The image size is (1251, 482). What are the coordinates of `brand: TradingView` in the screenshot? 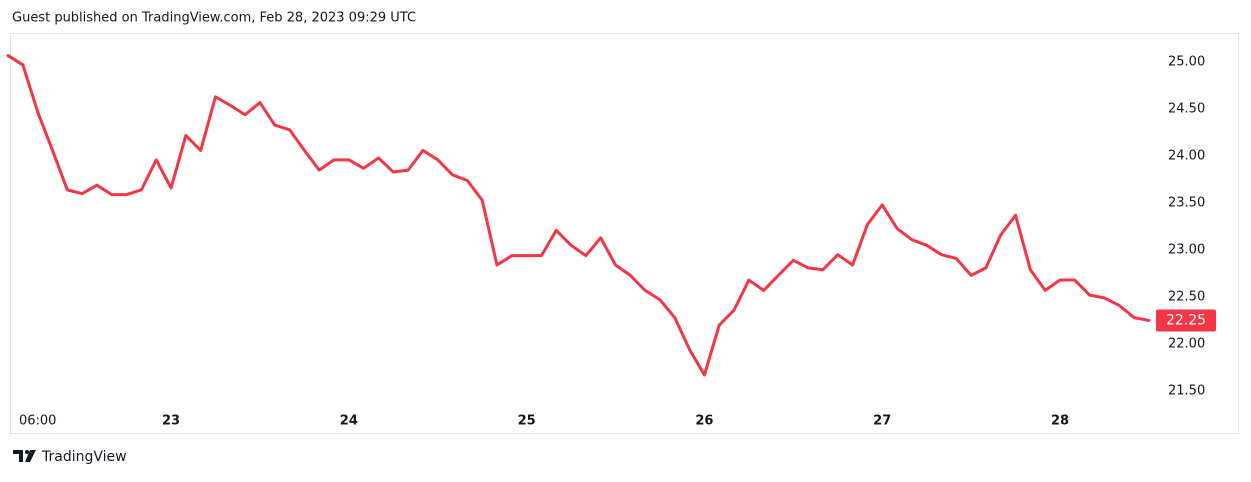 It's located at (84, 457).